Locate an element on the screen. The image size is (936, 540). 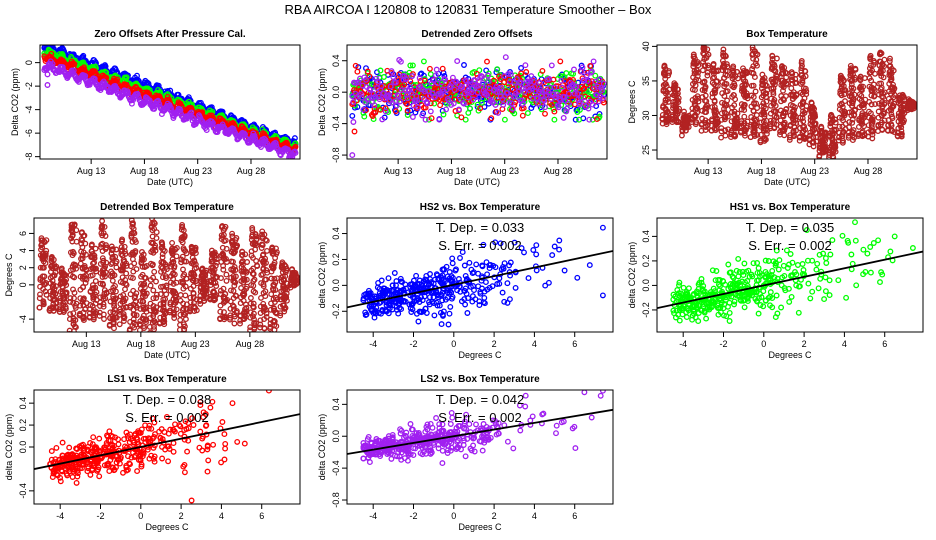
points-layer is located at coordinates (168, 275).